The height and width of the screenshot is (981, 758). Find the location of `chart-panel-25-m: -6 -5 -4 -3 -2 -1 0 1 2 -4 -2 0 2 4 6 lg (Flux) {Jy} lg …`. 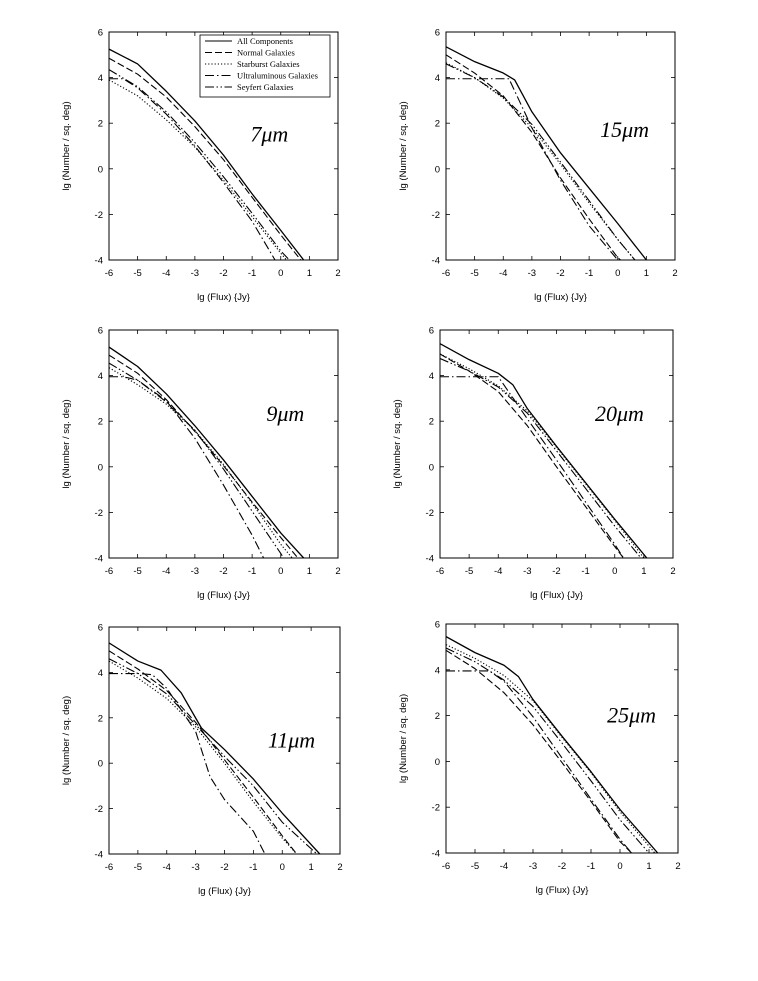

chart-panel-25-m: -6 -5 -4 -3 -2 -1 0 1 2 -4 -2 0 2 4 6 lg (Flux) {Jy} lg … is located at coordinates (539, 758).